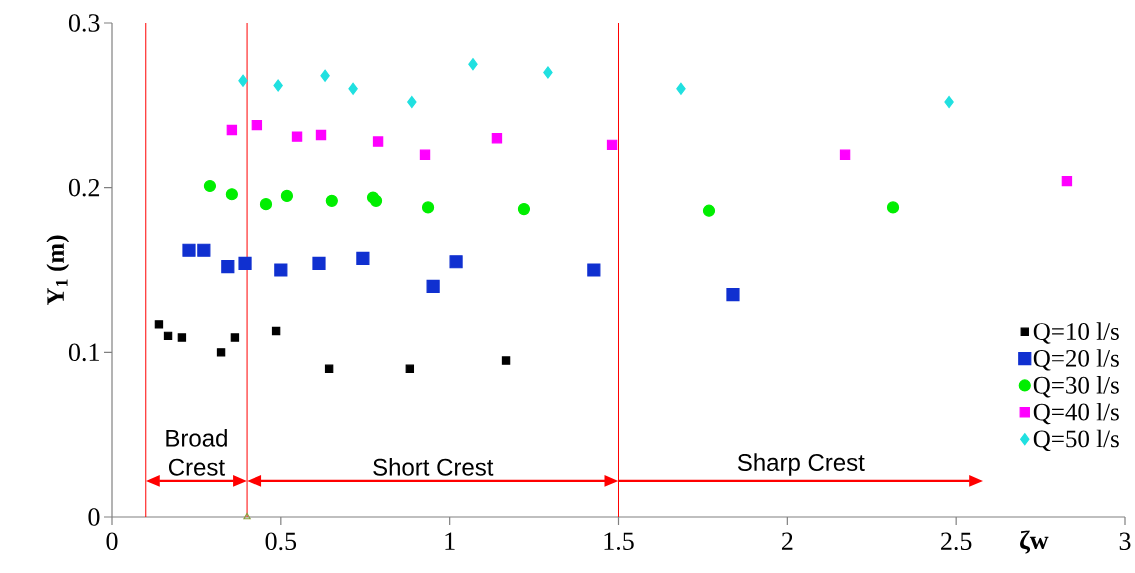  What do you see at coordinates (956, 541) in the screenshot?
I see `x-tick-label: 2.5` at bounding box center [956, 541].